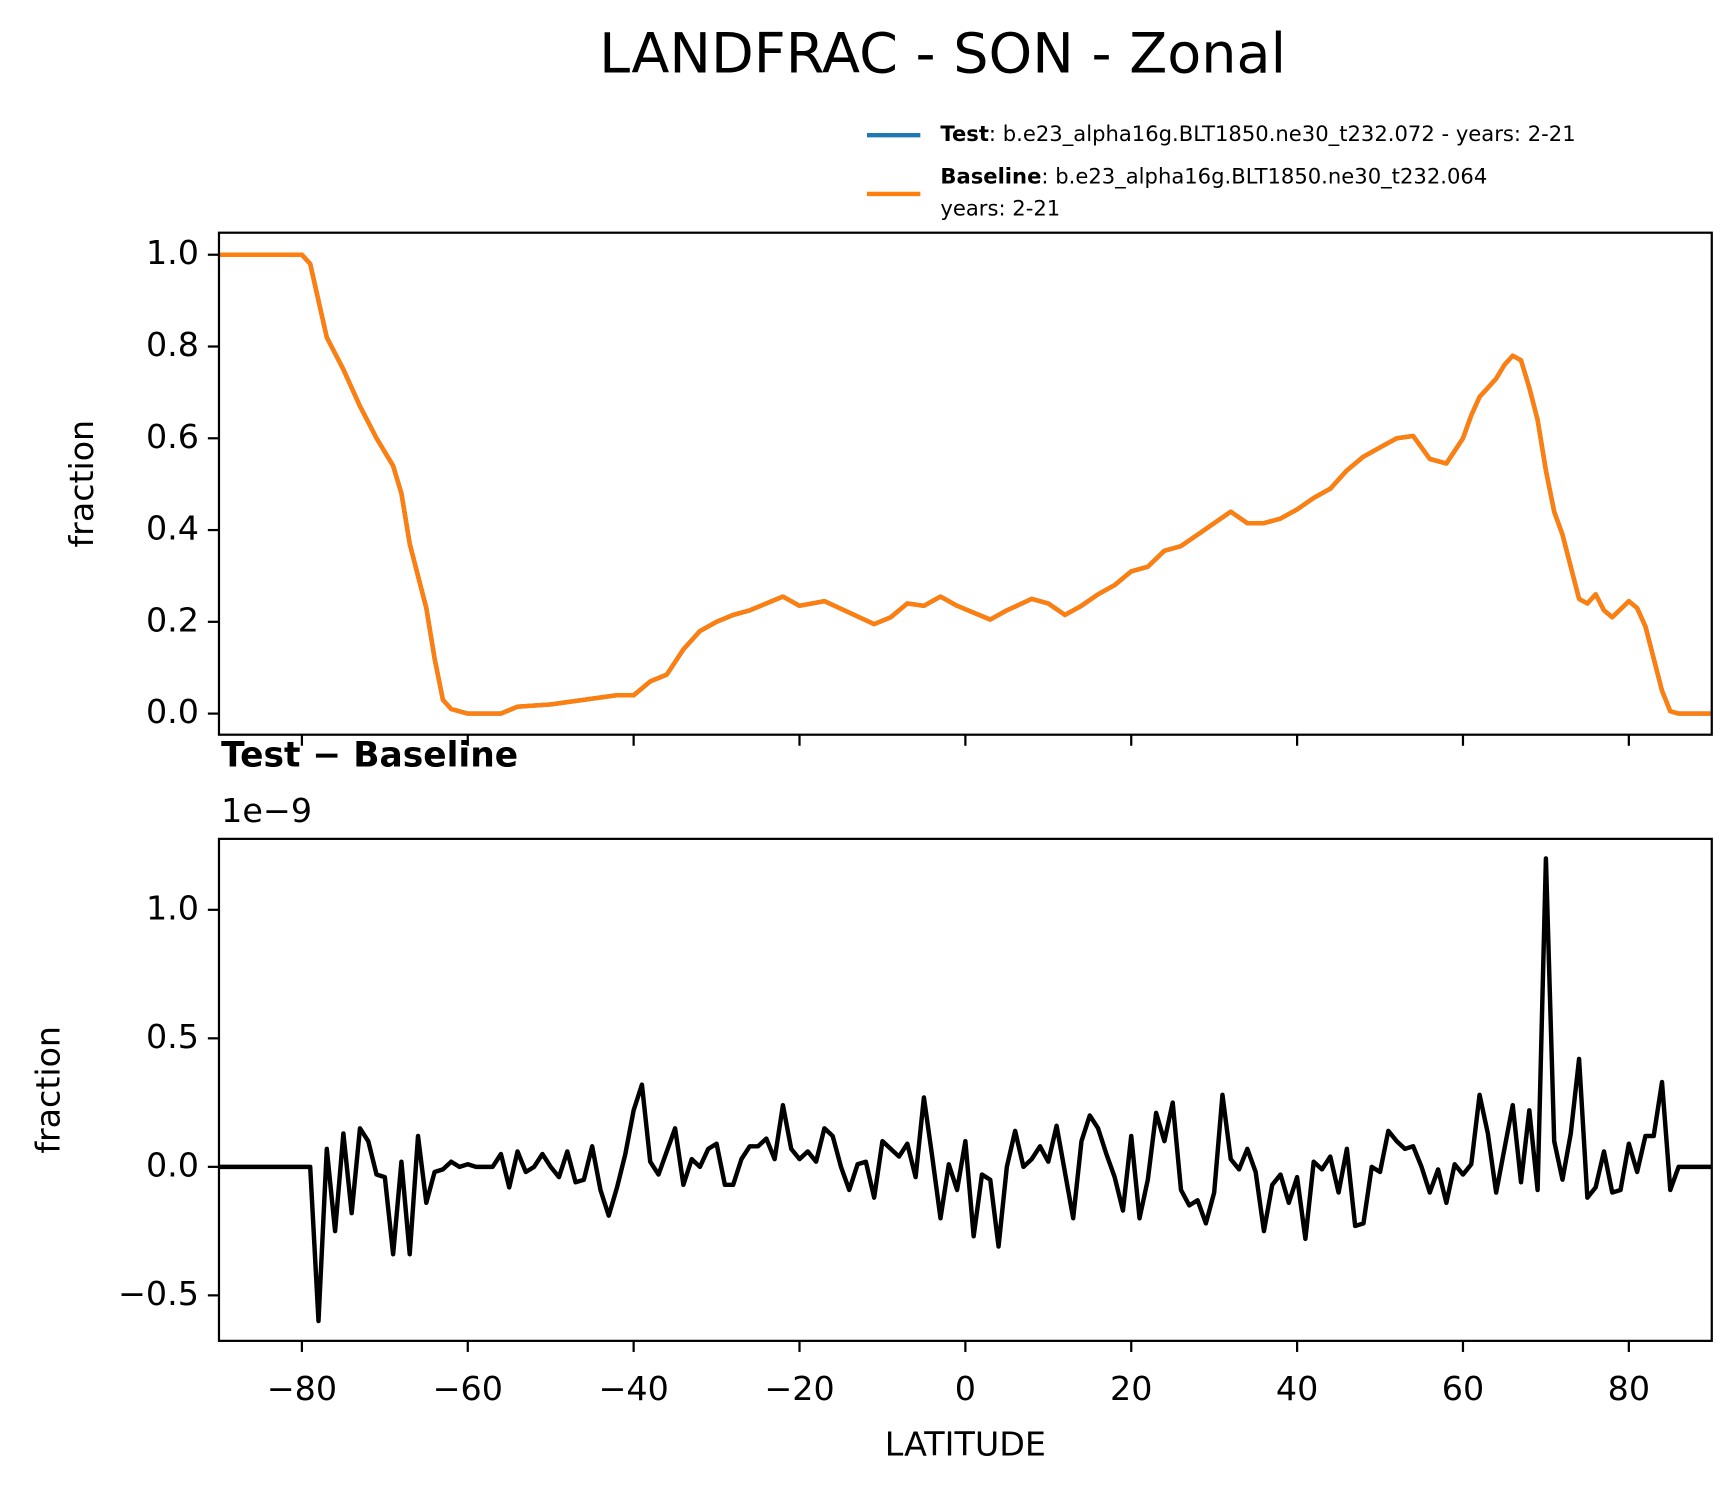 This screenshot has height=1496, width=1734. I want to click on x-tick-label: 20, so click(1131, 1388).